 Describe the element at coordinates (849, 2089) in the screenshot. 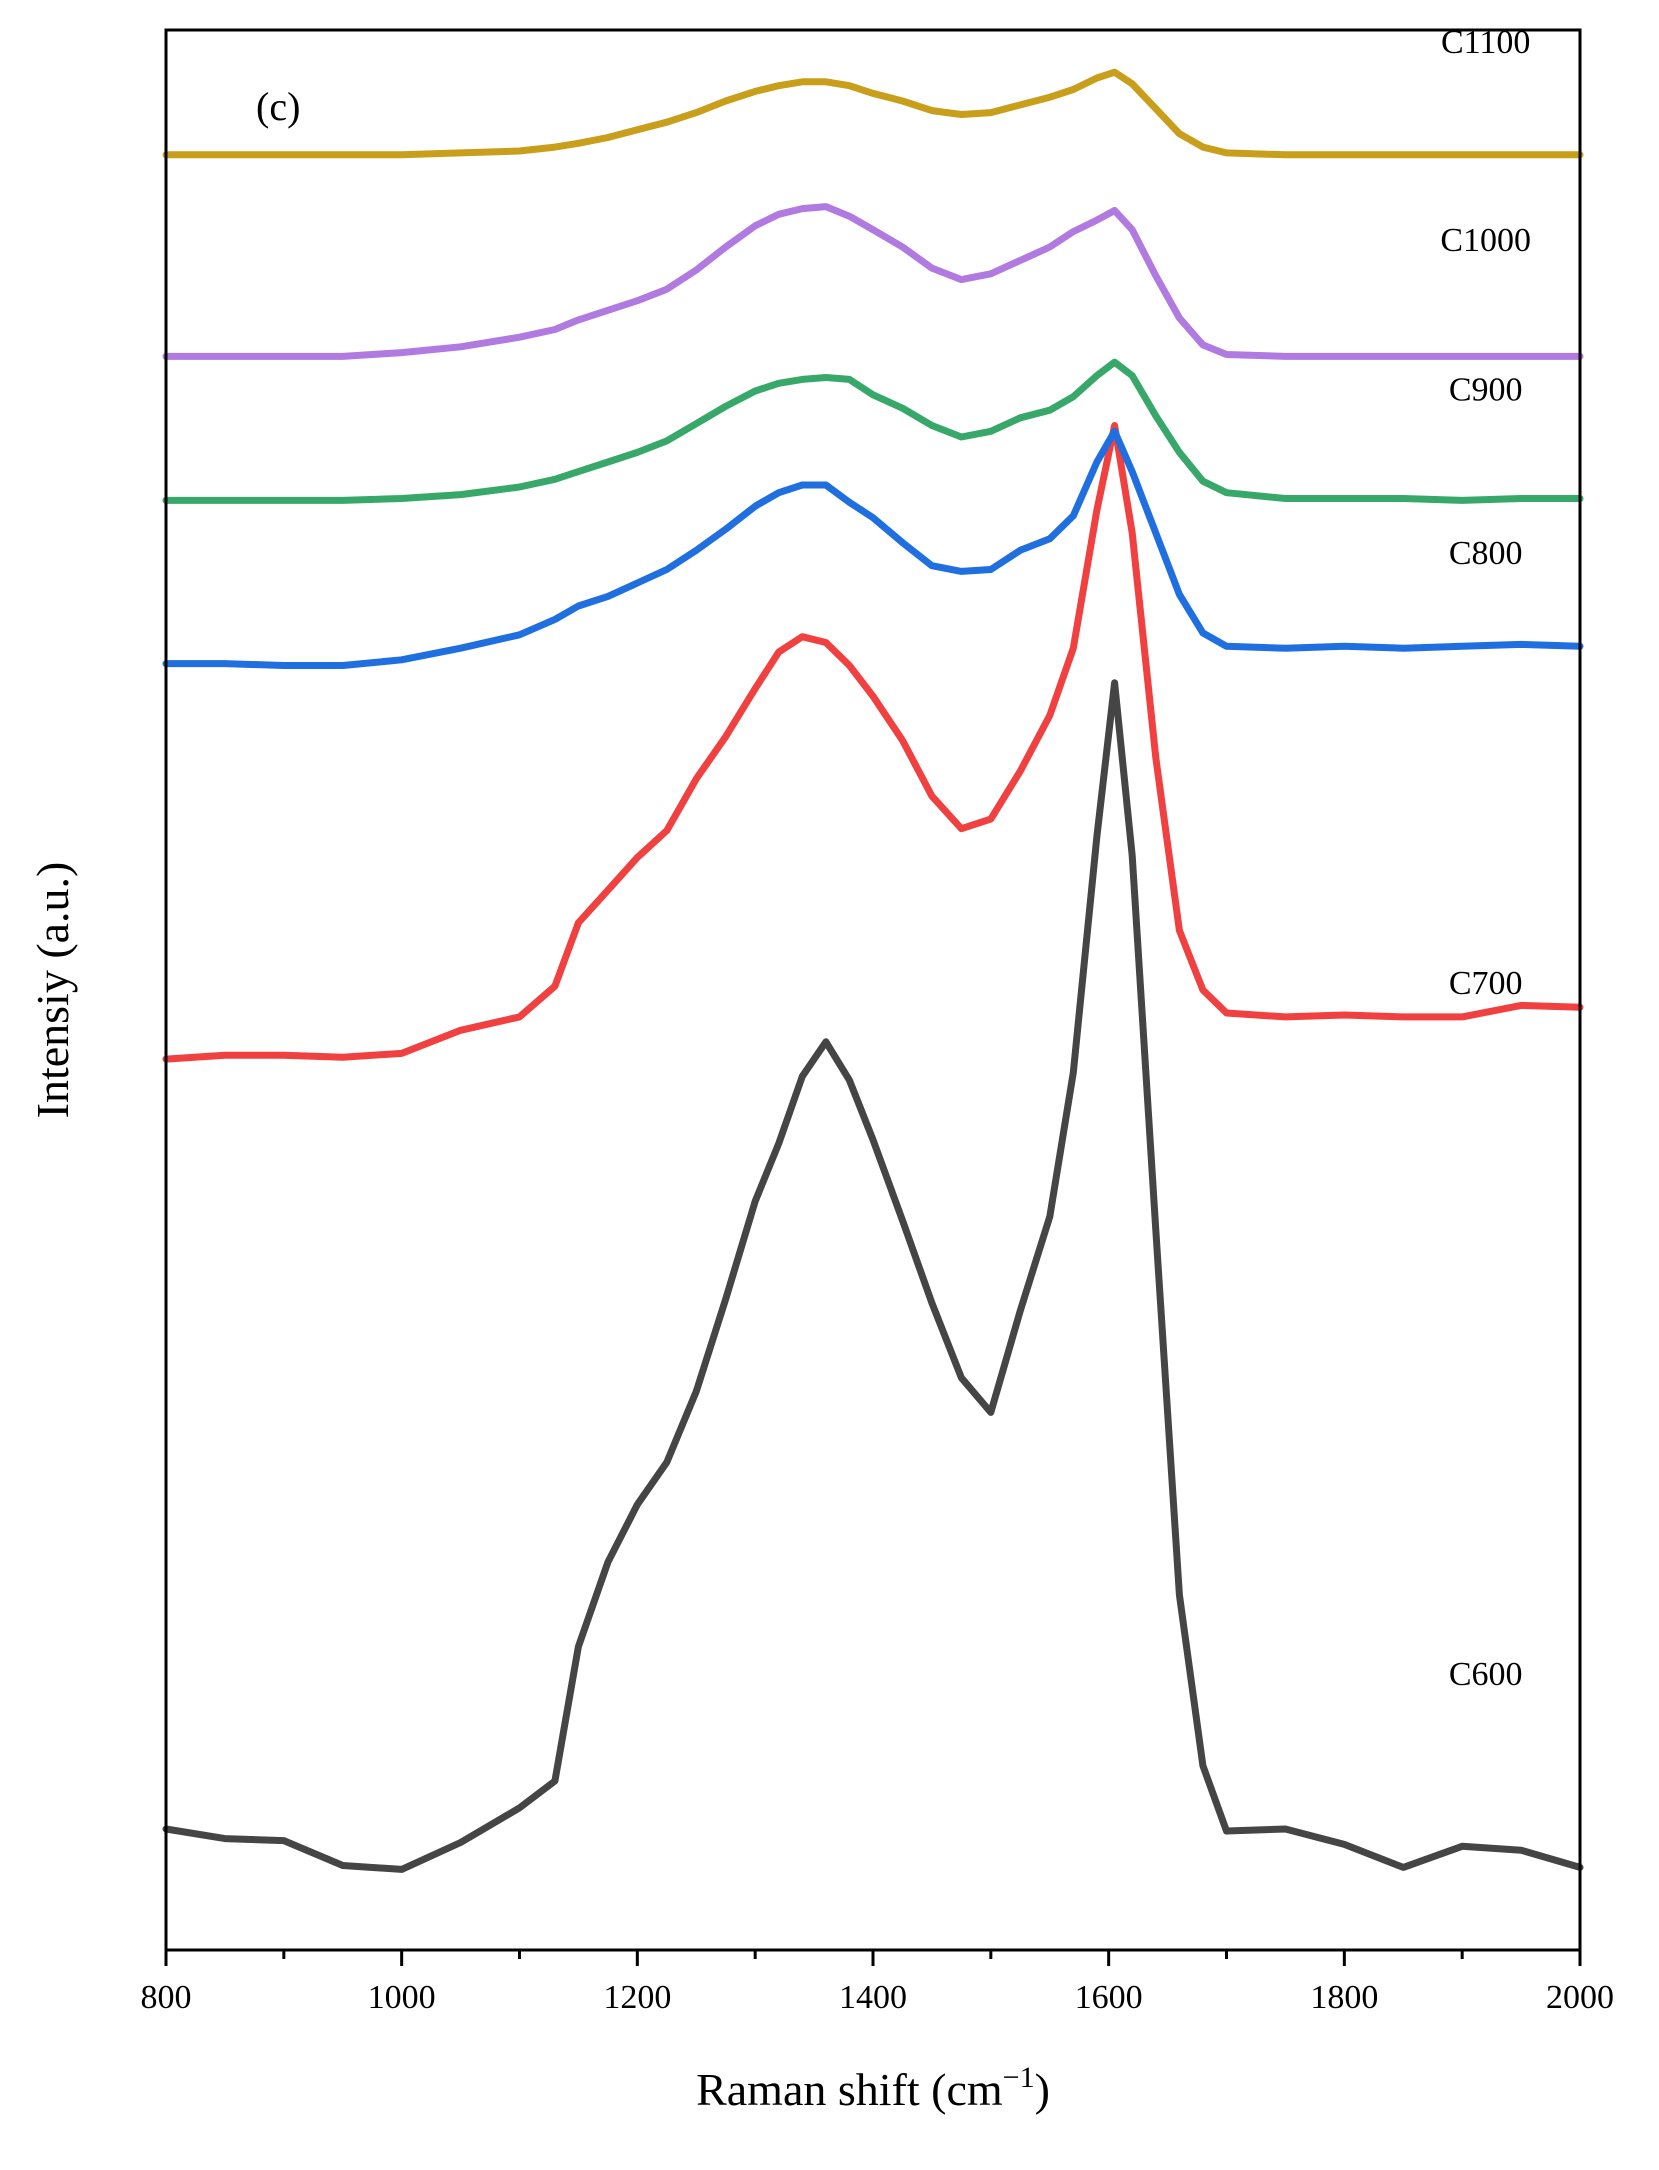

I see `x-axis-title-main: Raman shift (cm` at that location.